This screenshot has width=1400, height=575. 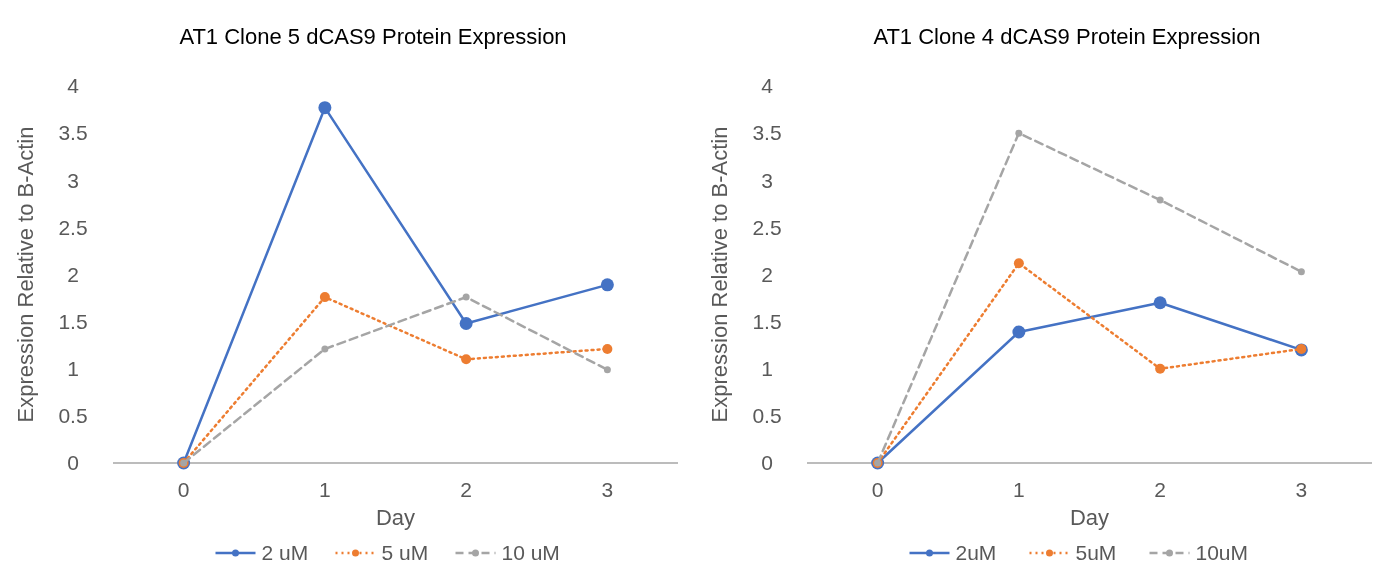 I want to click on chart-title: AT1 Clone 4 dCAS9 Protein Expression, so click(x=1067, y=36).